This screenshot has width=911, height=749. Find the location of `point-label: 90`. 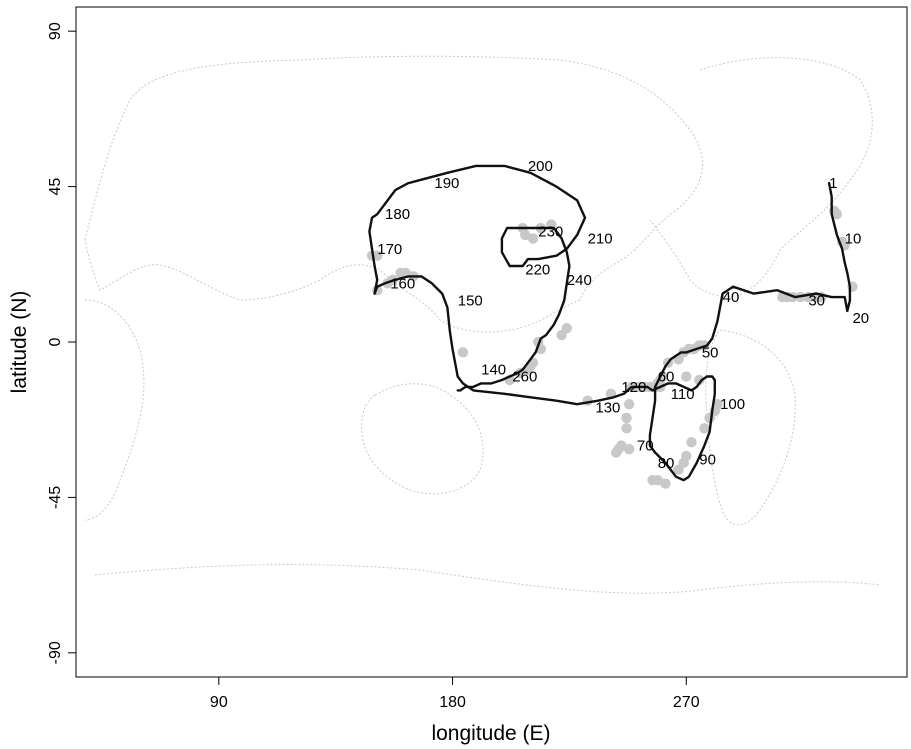

point-label: 90 is located at coordinates (707, 459).